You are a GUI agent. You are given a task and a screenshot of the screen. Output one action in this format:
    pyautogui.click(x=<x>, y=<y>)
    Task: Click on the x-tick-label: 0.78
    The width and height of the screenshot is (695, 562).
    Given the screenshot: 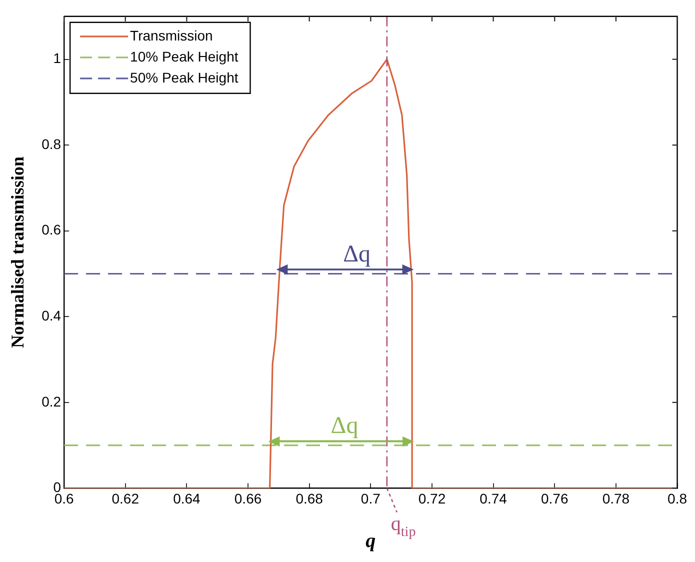 What is the action you would take?
    pyautogui.click(x=616, y=498)
    